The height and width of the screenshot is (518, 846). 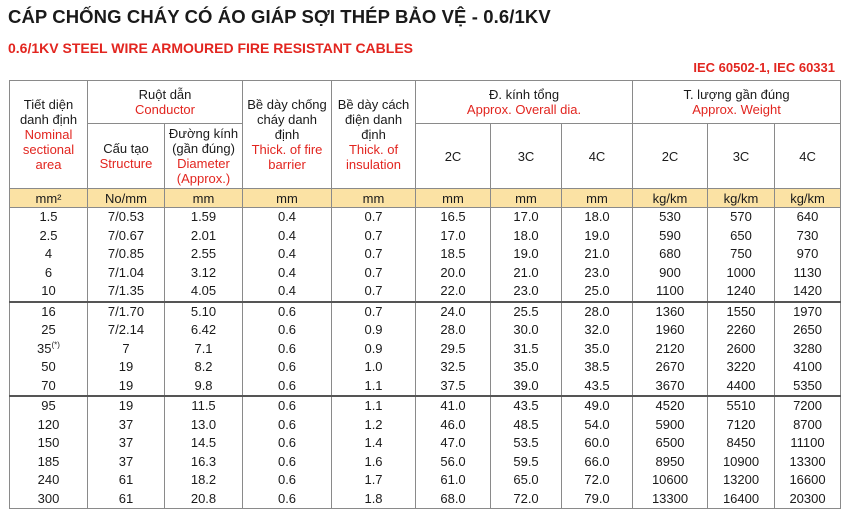 What do you see at coordinates (526, 292) in the screenshot?
I see `cell-od-3c: 23.0` at bounding box center [526, 292].